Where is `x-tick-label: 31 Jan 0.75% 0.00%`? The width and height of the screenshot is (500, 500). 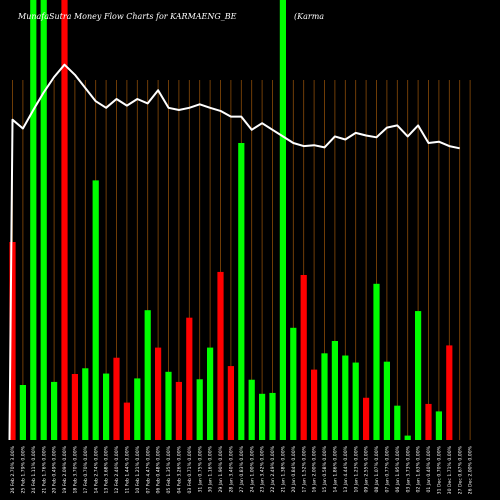
x-tick-label: 31 Jan 0.75% 0.00% is located at coordinates (200, 468).